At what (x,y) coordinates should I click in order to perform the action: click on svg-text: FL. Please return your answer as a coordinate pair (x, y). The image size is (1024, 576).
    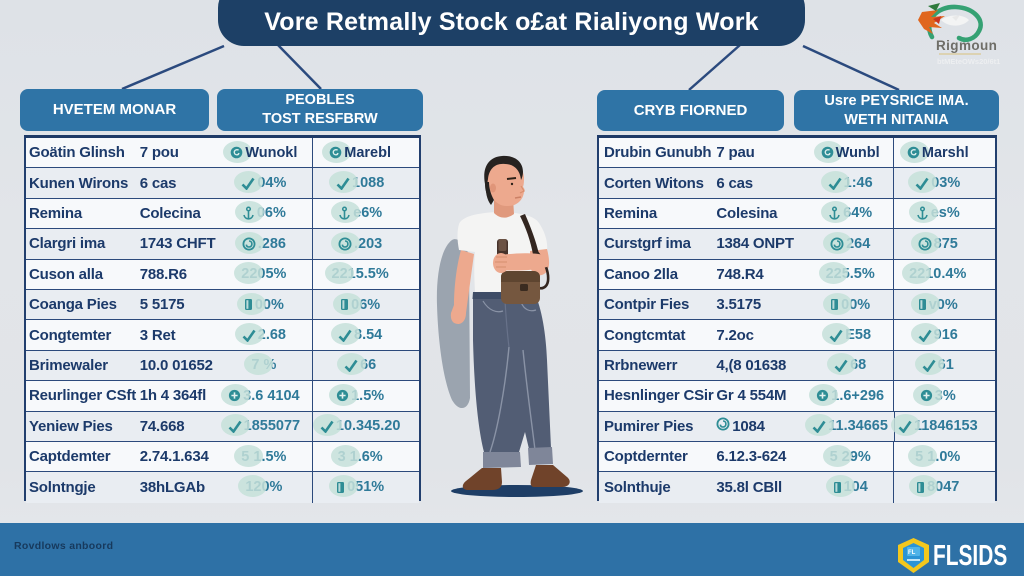
    Looking at the image, I should click on (912, 553).